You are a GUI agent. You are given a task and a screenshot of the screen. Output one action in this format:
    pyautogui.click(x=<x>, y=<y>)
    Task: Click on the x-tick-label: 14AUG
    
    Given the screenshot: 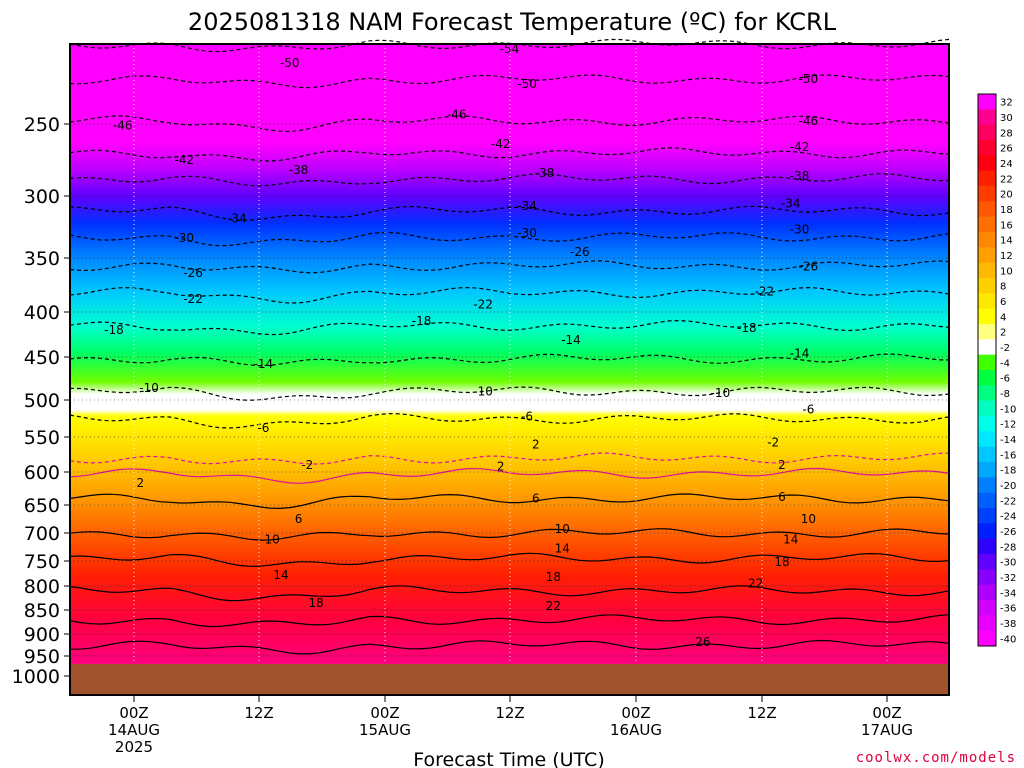 What is the action you would take?
    pyautogui.click(x=134, y=730)
    